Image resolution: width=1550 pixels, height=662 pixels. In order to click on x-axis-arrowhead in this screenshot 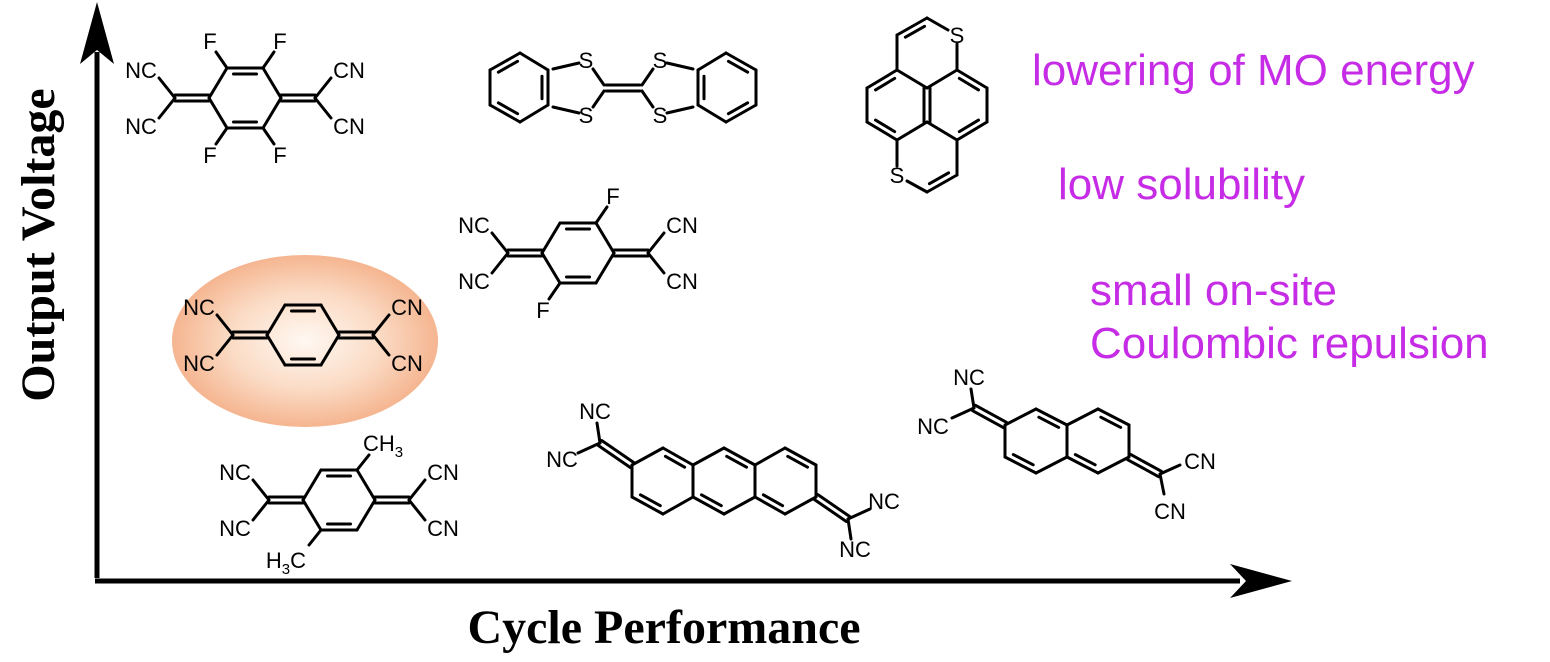, I will do `click(1261, 581)`.